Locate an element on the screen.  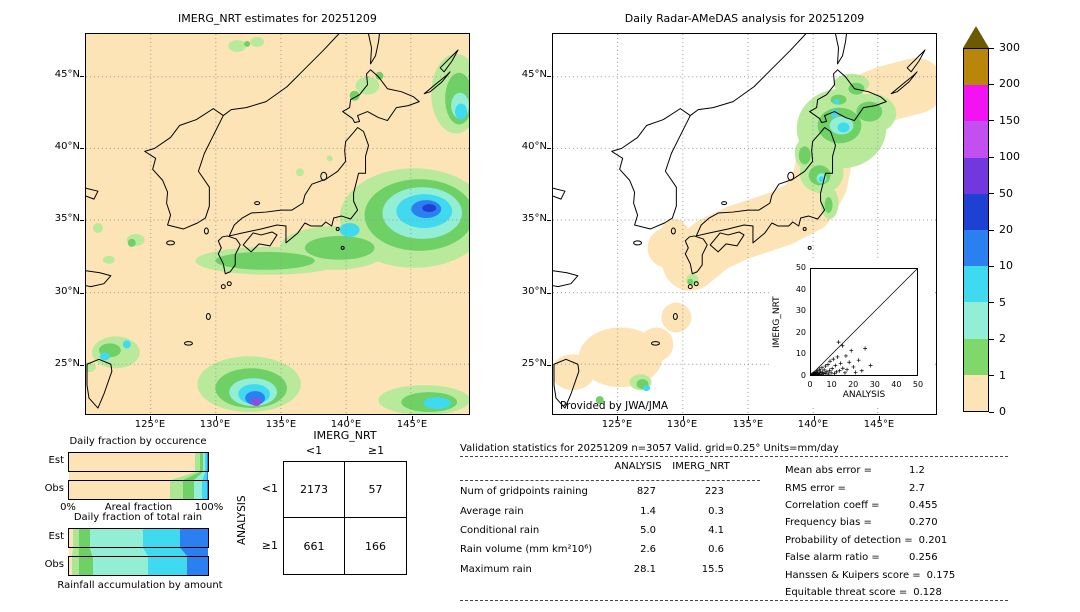
metric-label: Correlation coeff = is located at coordinates (832, 505).